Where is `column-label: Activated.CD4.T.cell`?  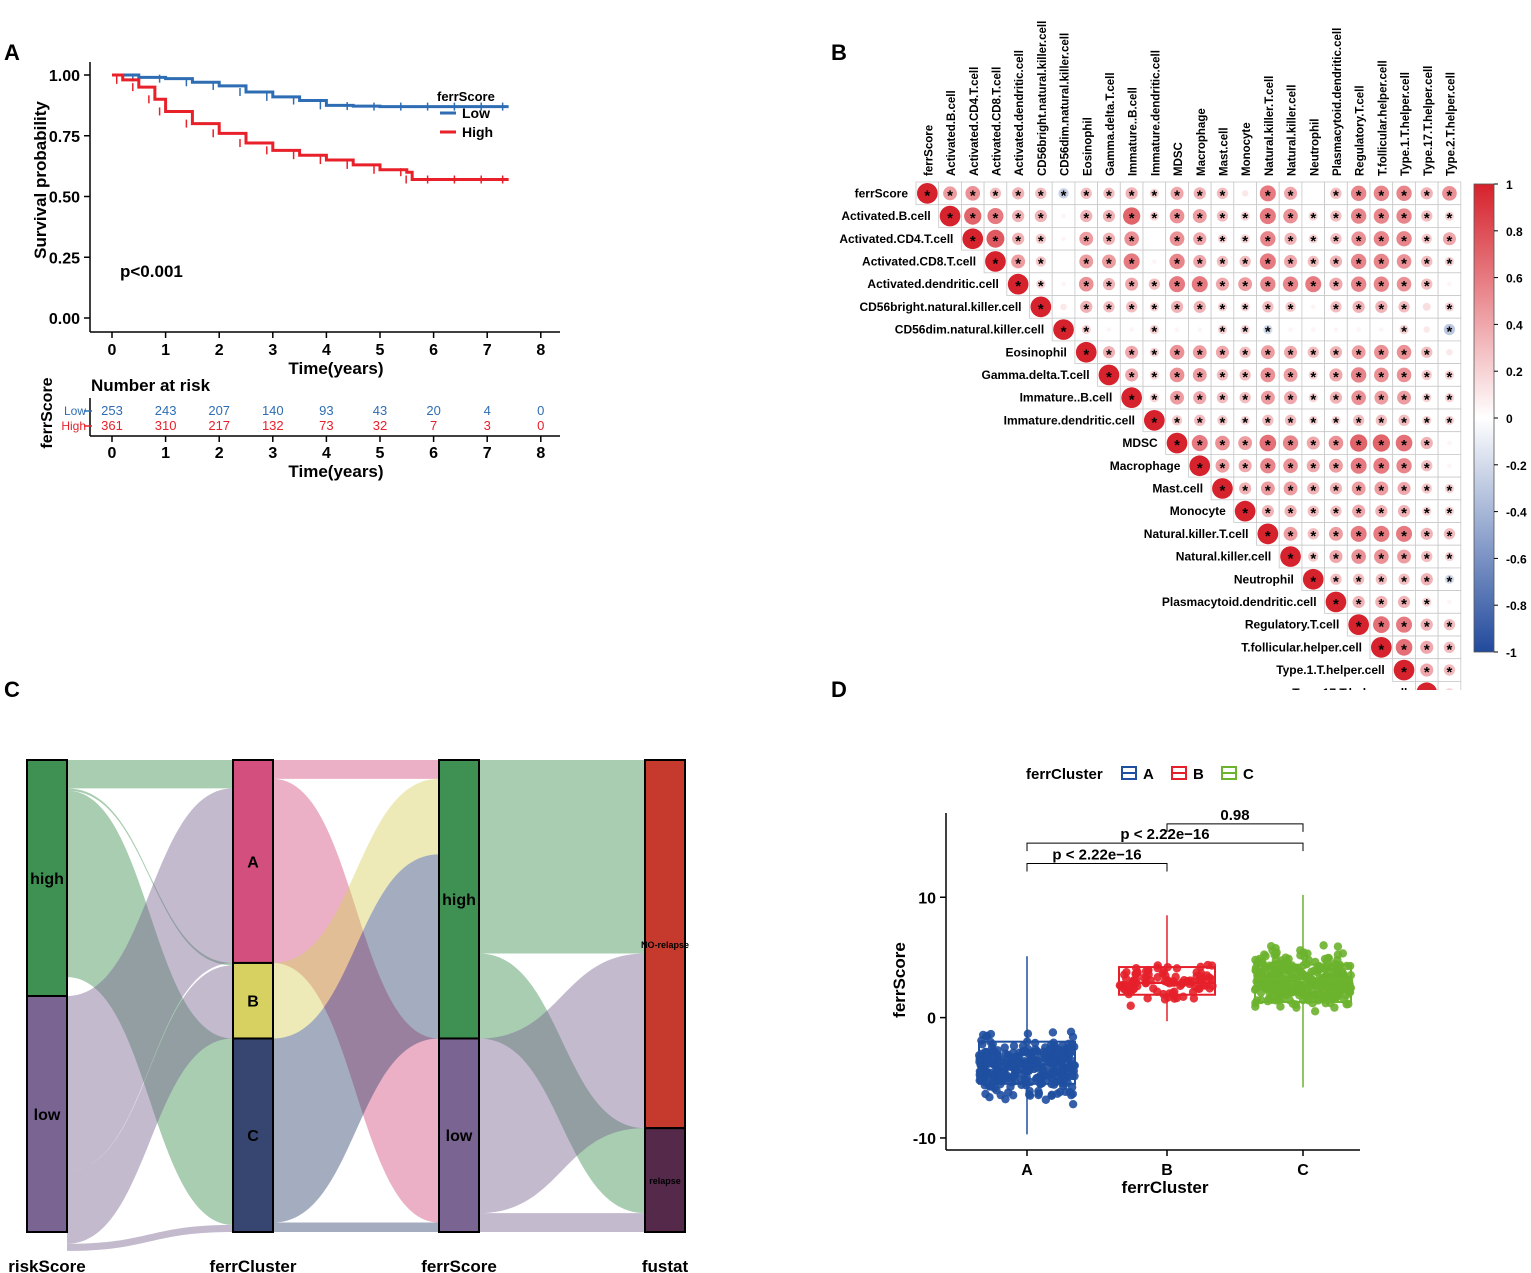 column-label: Activated.CD4.T.cell is located at coordinates (975, 121).